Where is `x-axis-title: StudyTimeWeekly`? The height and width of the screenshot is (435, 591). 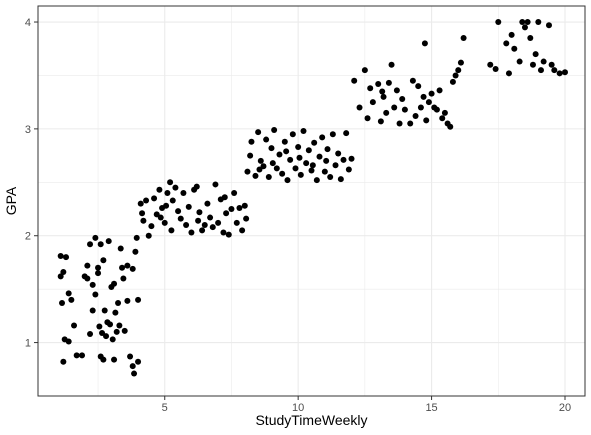 x-axis-title: StudyTimeWeekly is located at coordinates (311, 420).